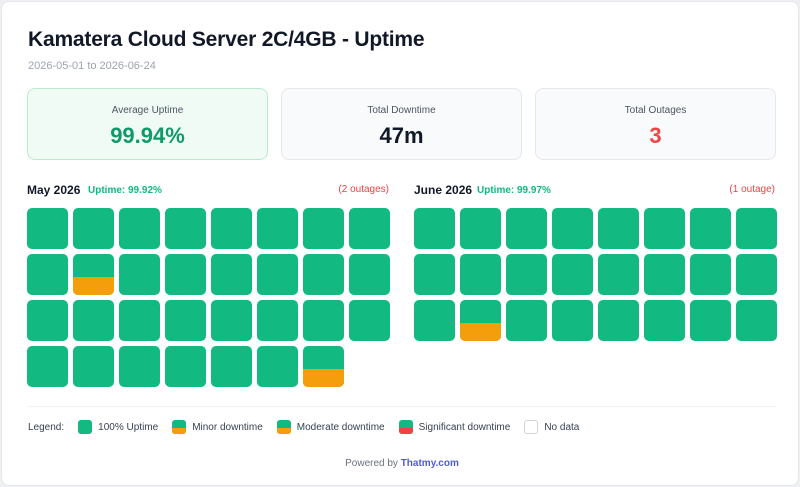 The image size is (800, 487). Describe the element at coordinates (443, 190) in the screenshot. I see `month-title-june: June 2026` at that location.